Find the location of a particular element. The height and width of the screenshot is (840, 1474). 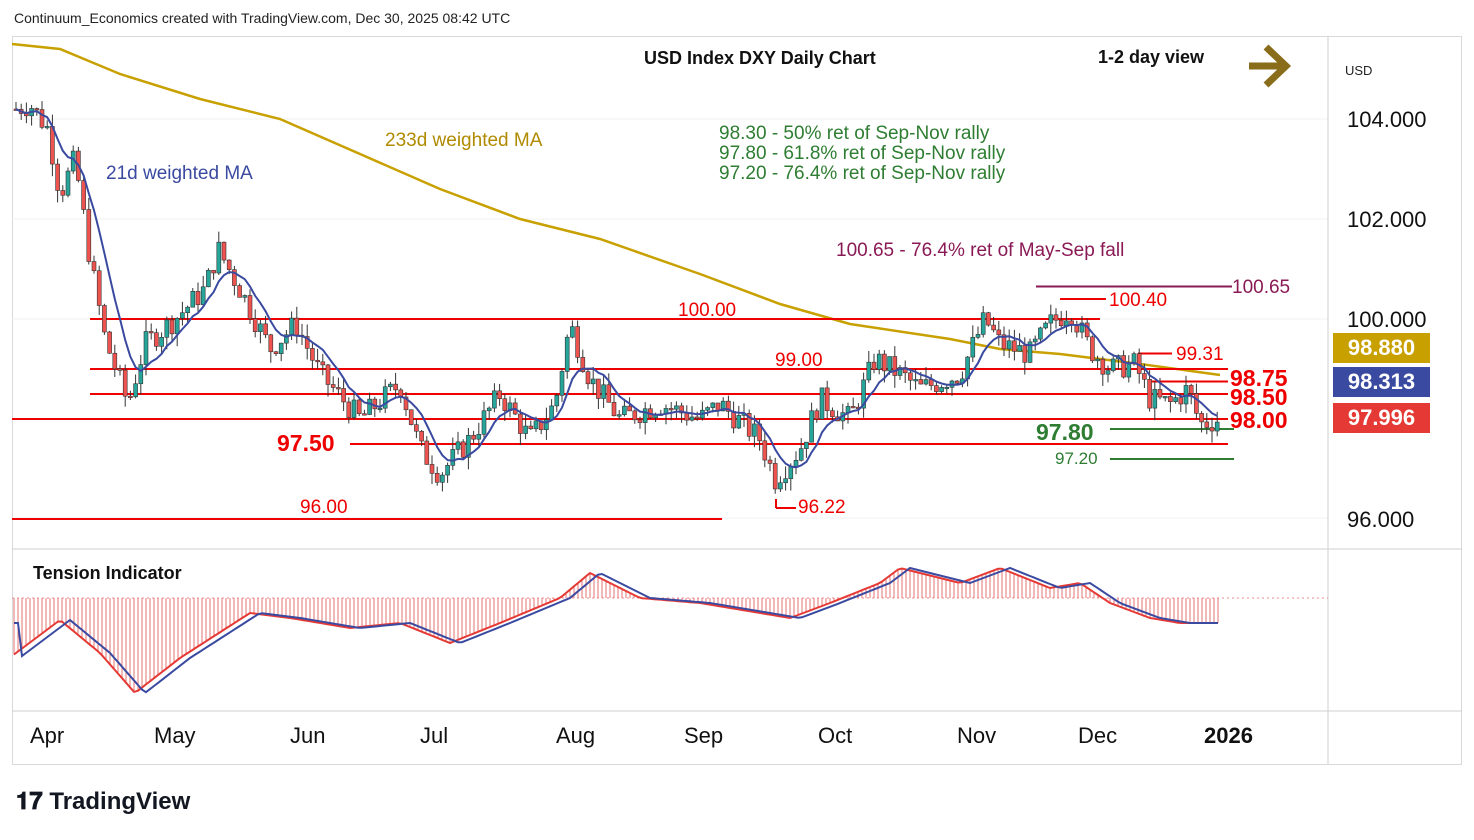

view-label: 1-2 day view is located at coordinates (1151, 57).